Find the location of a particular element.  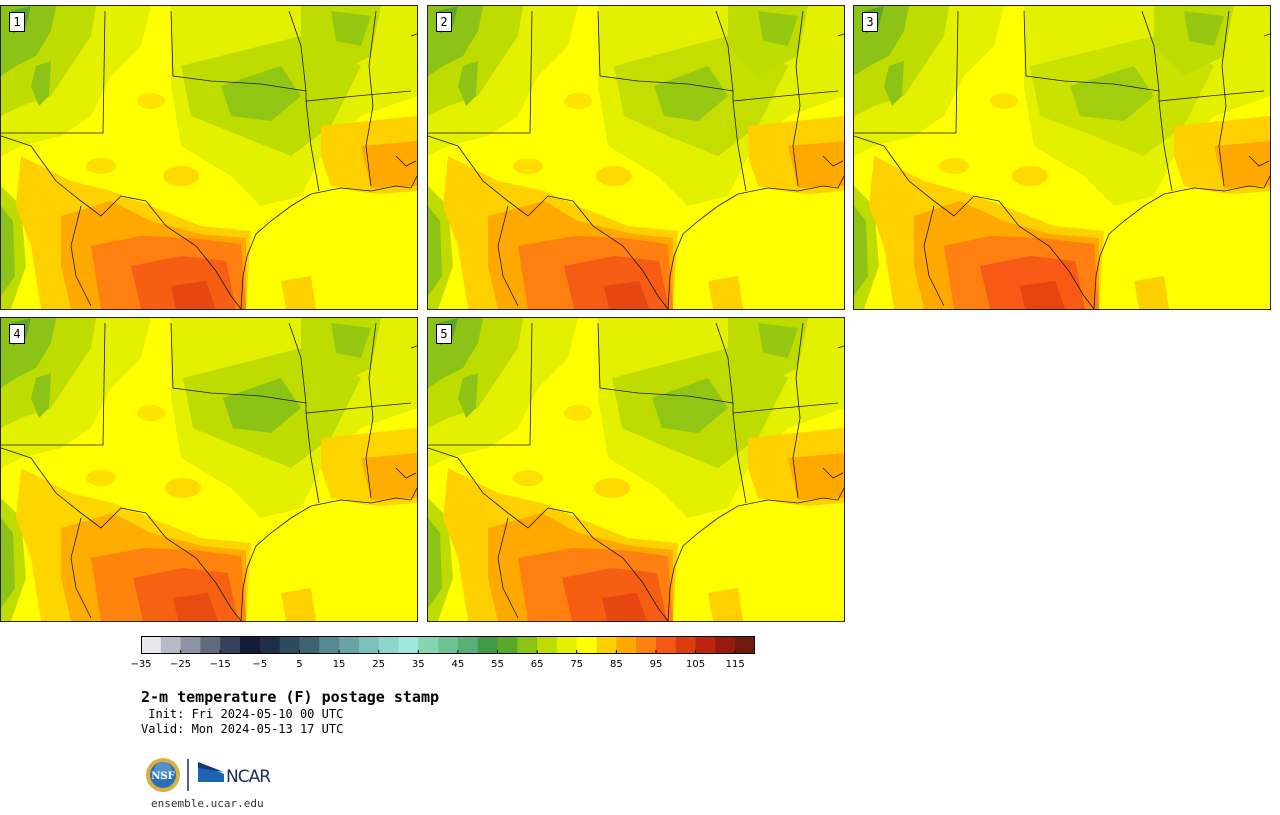

logos: NSF NCAR is located at coordinates (209, 775).